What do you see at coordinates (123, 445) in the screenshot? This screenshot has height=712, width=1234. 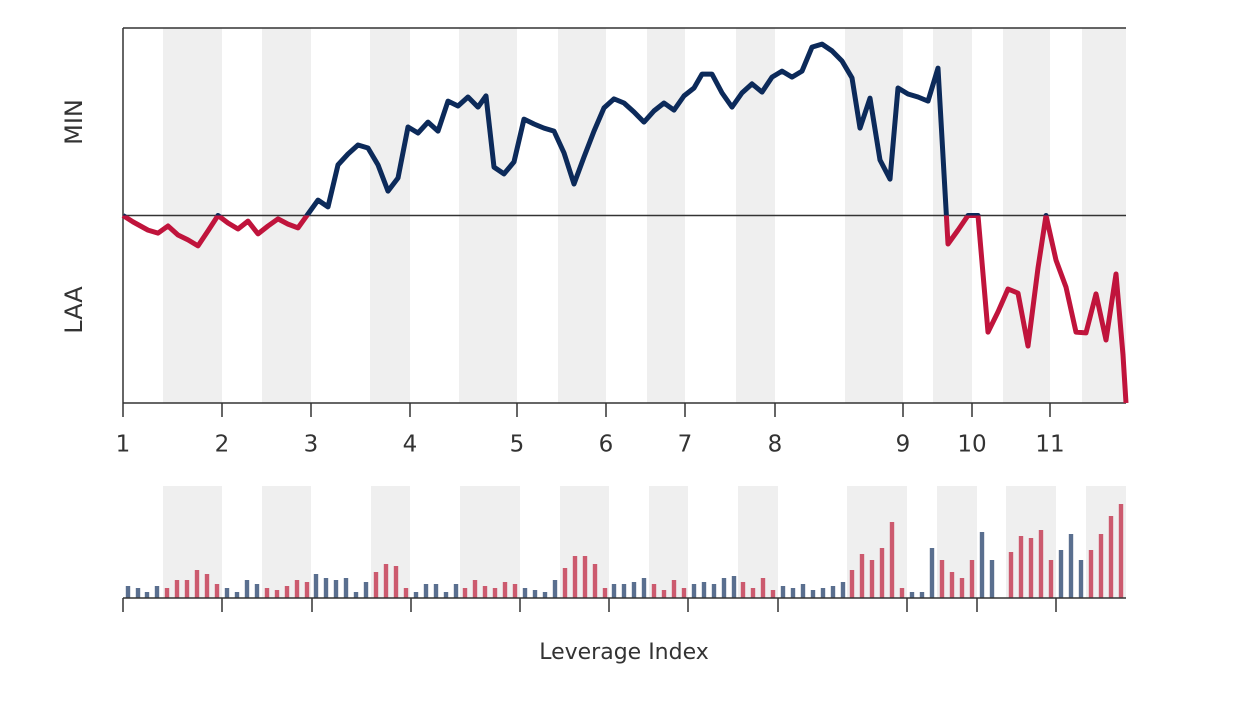 I see `x-tick-label: 1` at bounding box center [123, 445].